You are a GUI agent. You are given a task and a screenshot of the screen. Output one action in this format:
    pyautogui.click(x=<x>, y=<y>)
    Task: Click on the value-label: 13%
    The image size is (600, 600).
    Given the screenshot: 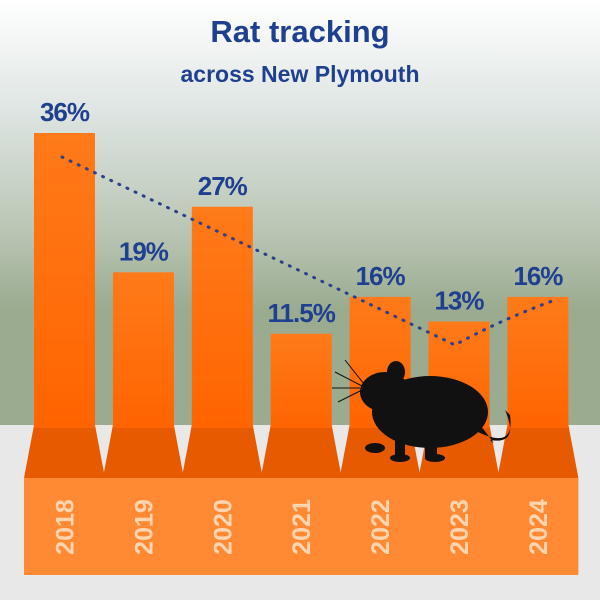 What is the action you would take?
    pyautogui.click(x=459, y=300)
    